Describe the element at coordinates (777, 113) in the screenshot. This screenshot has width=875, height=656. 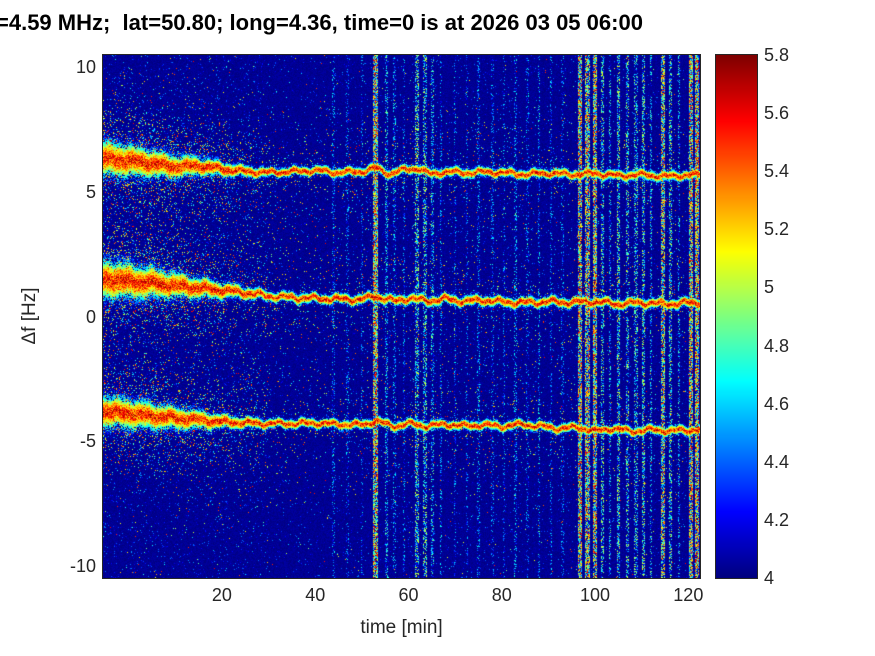
I see `colorbar-tick-label: 5.6` at that location.